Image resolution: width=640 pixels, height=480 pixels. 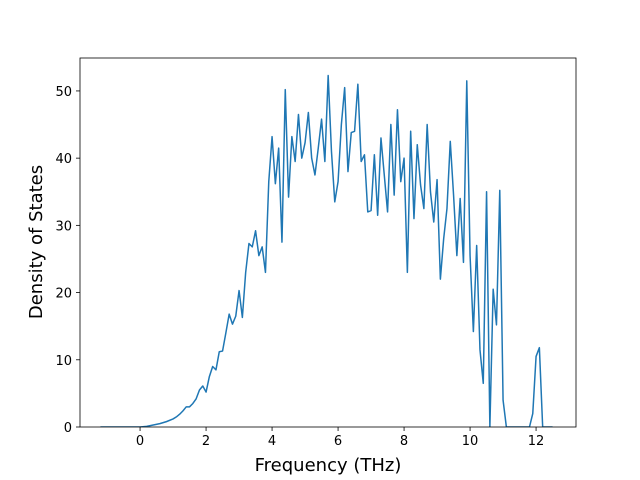 I want to click on x-tick-label: 10, so click(x=470, y=441).